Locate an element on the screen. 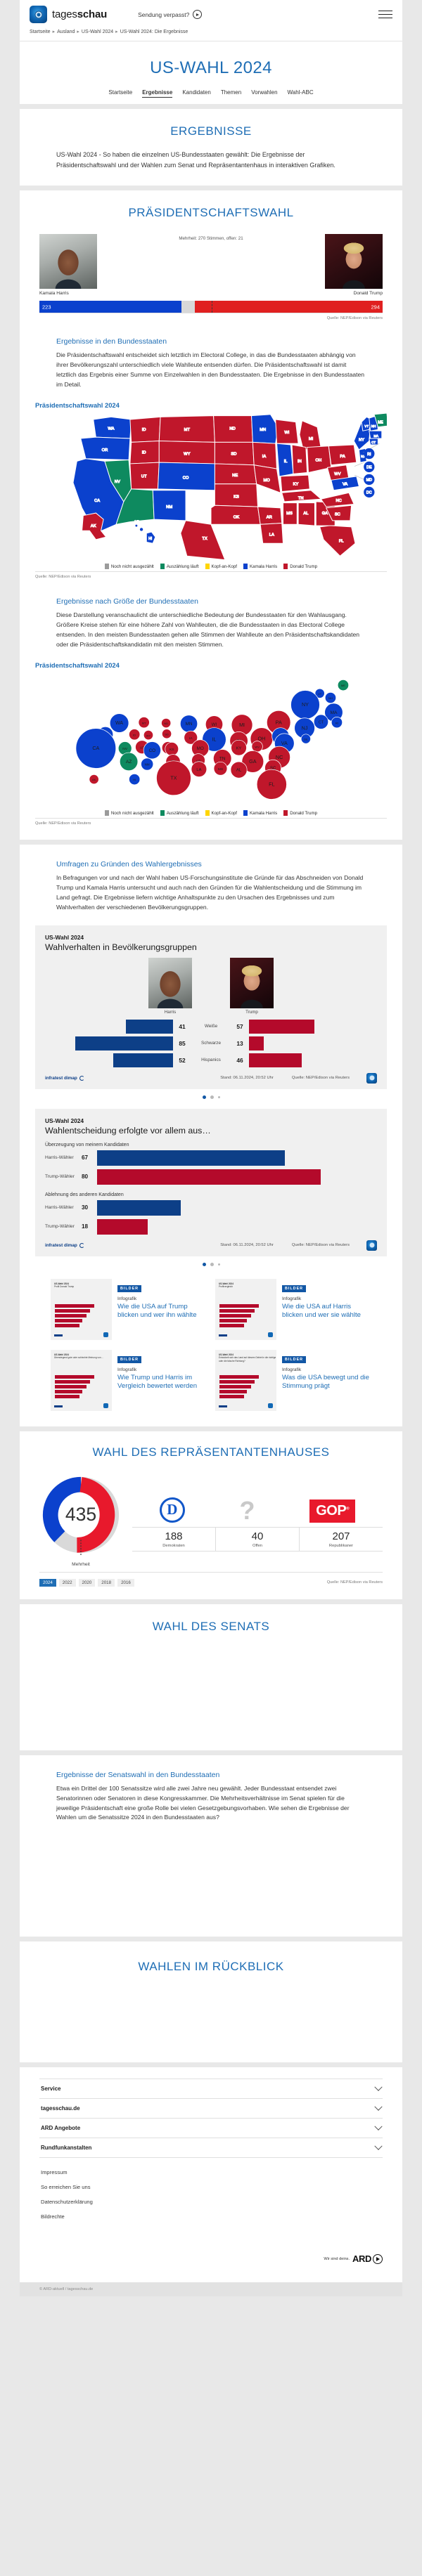  harris-photo is located at coordinates (68, 262).